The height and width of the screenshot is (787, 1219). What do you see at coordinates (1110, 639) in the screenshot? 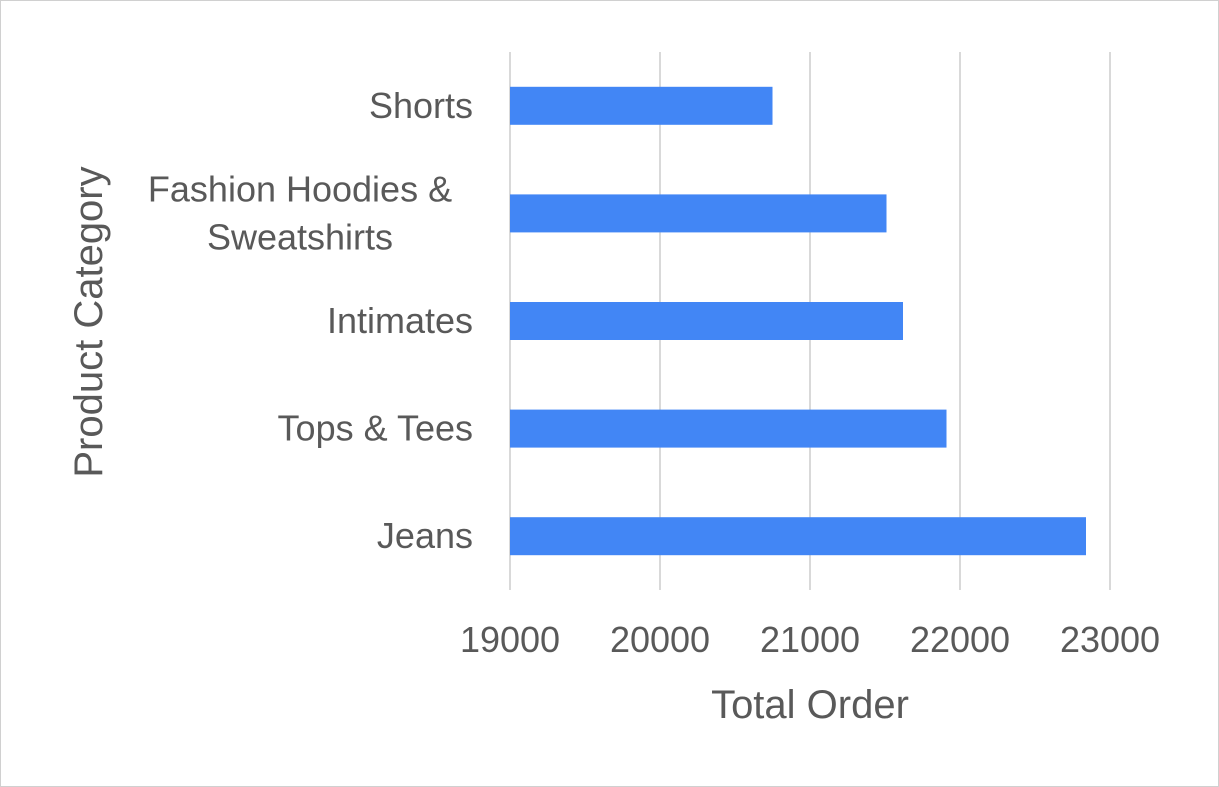
I see `x-tick-label: 23000` at bounding box center [1110, 639].